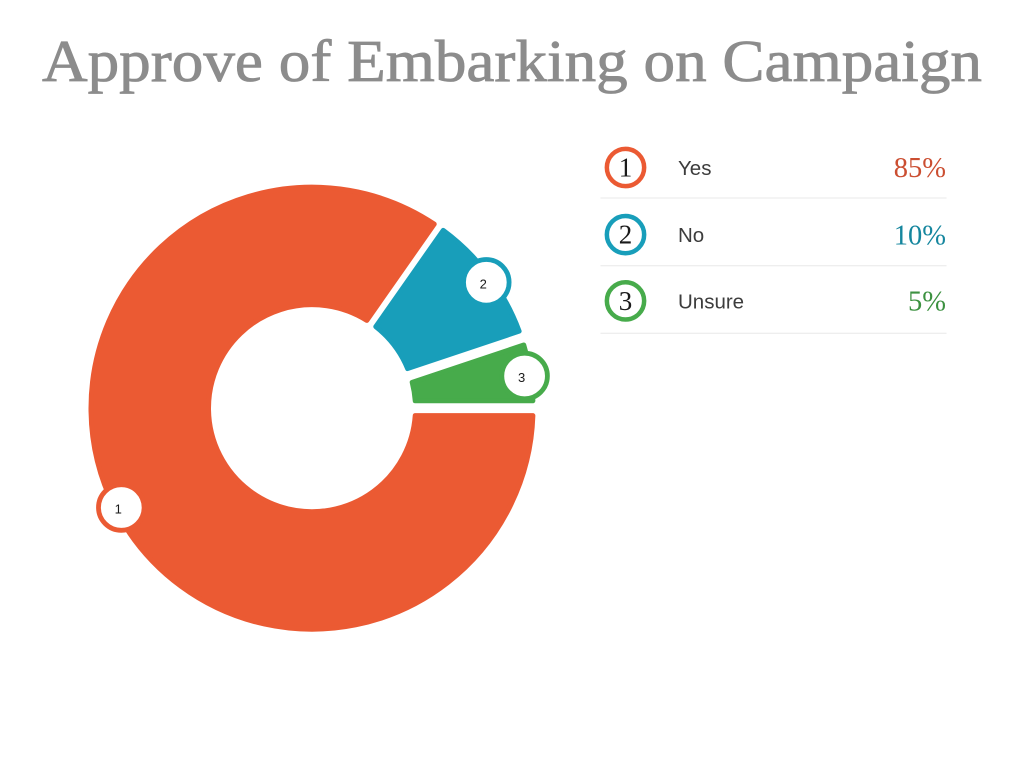 The width and height of the screenshot is (1024, 768). I want to click on svg-text: 5%, so click(927, 302).